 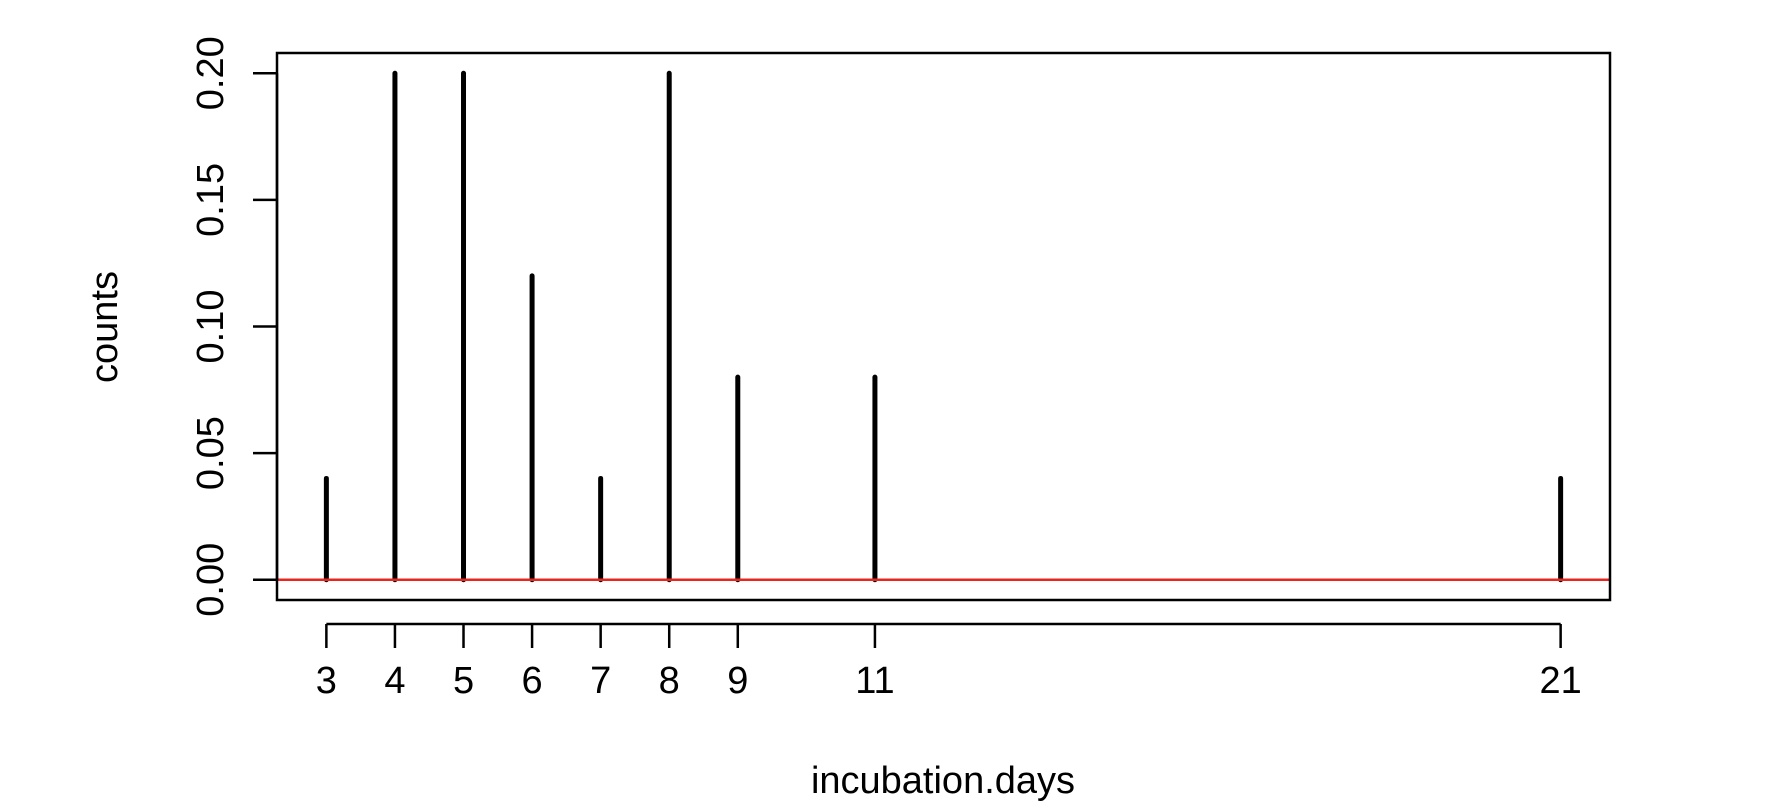 What do you see at coordinates (874, 681) in the screenshot?
I see `x-tick-label: 11` at bounding box center [874, 681].